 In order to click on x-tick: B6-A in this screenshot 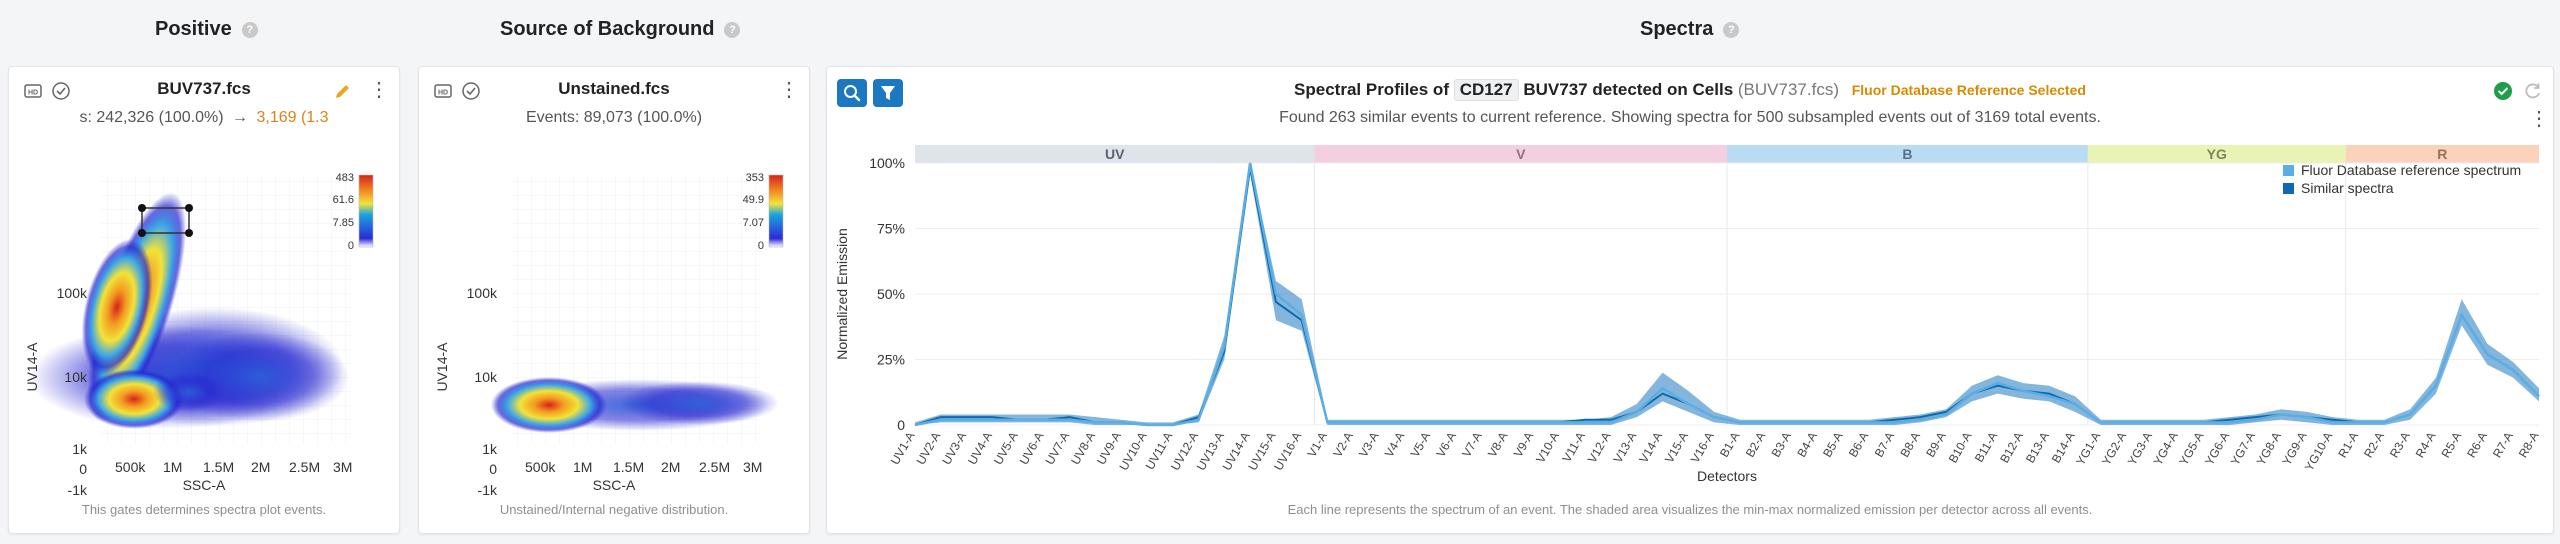, I will do `click(1858, 445)`.